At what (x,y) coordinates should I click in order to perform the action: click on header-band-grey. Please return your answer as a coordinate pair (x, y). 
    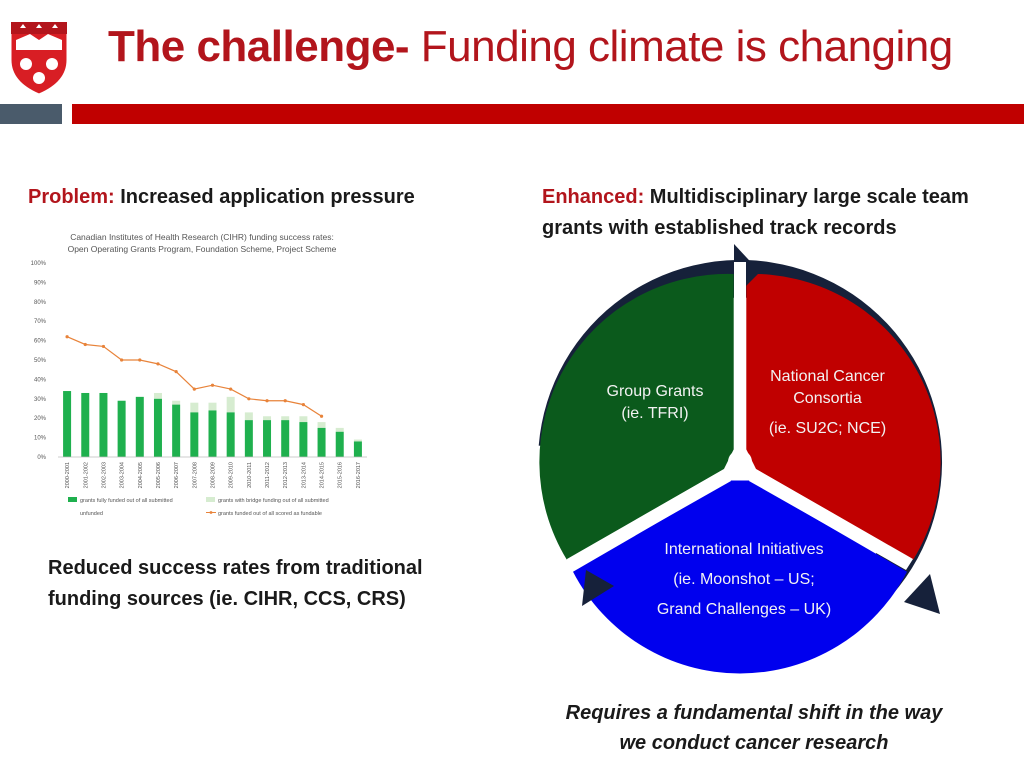
    Looking at the image, I should click on (31, 114).